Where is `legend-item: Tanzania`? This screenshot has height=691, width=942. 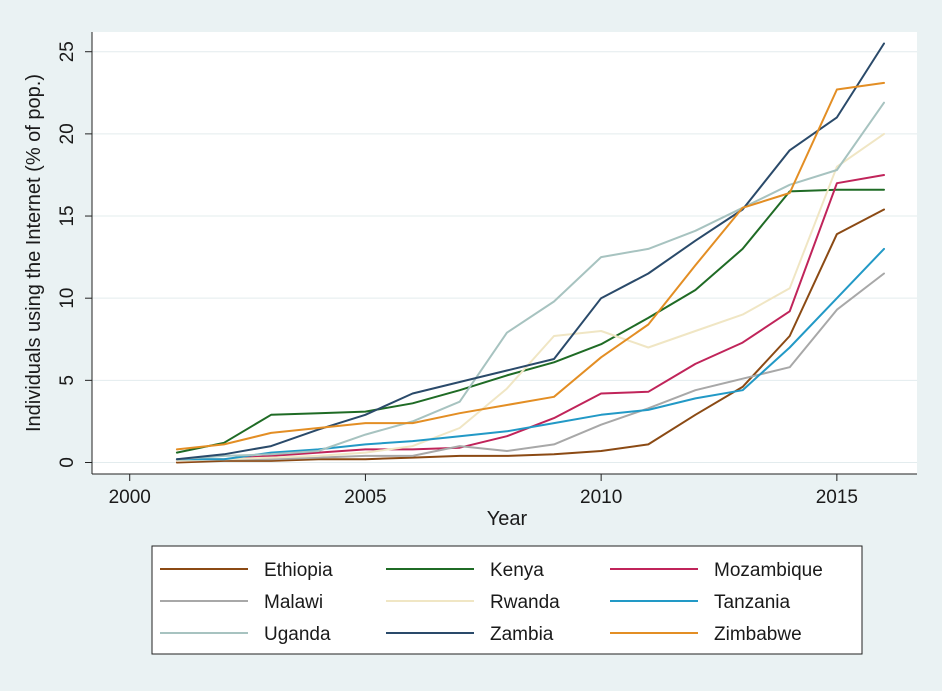
legend-item: Tanzania is located at coordinates (700, 602).